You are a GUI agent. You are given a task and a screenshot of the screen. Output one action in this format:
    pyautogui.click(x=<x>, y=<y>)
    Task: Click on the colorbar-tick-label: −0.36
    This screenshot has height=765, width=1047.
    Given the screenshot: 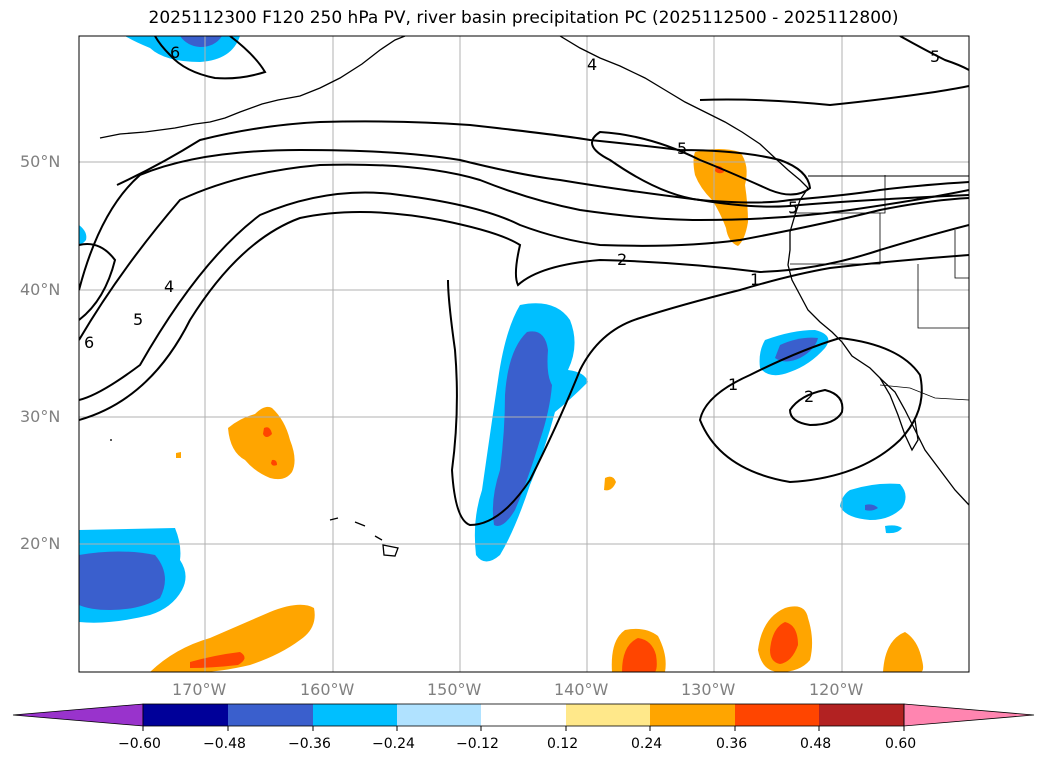 What is the action you would take?
    pyautogui.click(x=309, y=744)
    